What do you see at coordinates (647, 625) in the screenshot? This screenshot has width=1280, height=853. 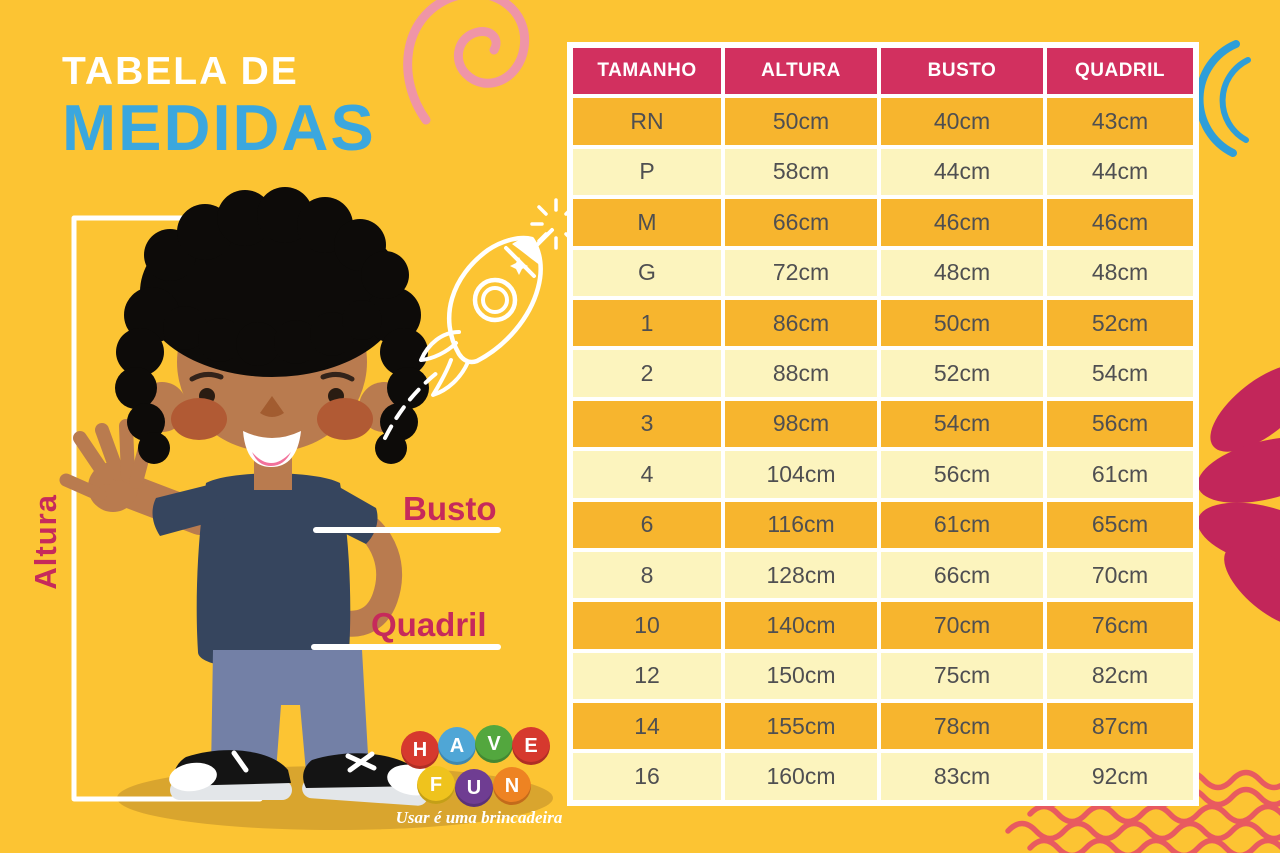 I see `table-cell: 10` at bounding box center [647, 625].